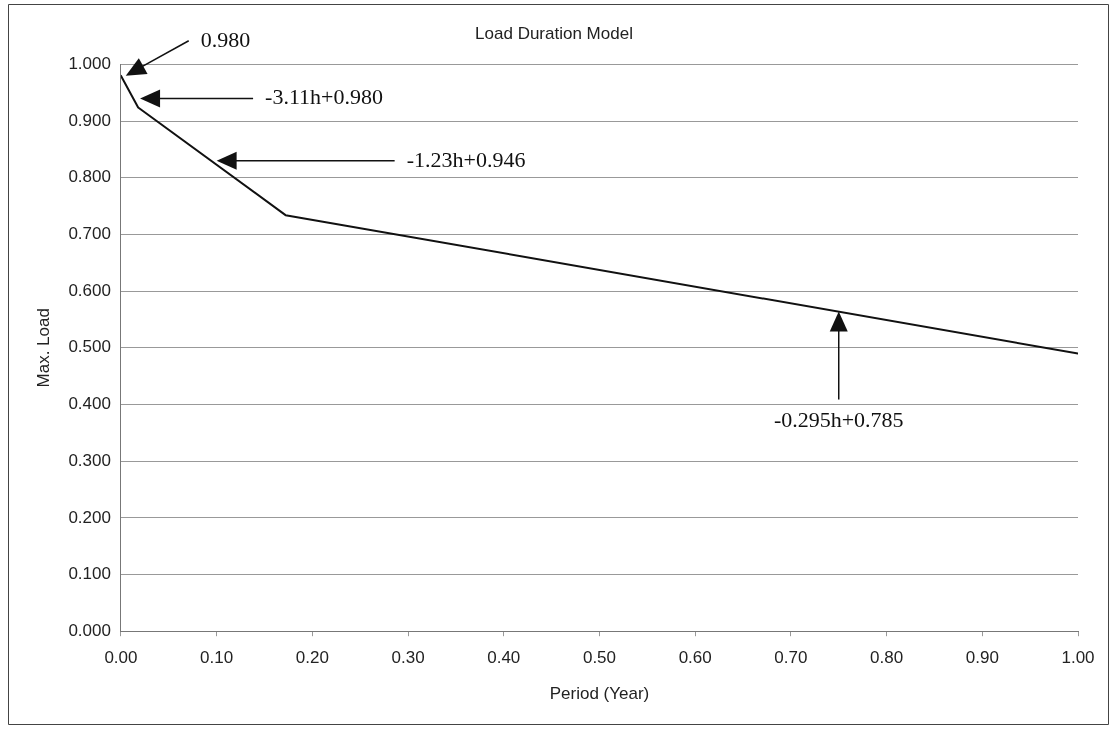  What do you see at coordinates (89, 460) in the screenshot?
I see `y-tick-label: 0.300` at bounding box center [89, 460].